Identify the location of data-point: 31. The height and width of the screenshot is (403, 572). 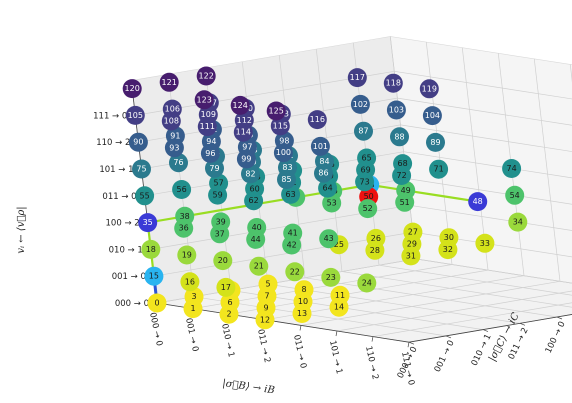
(411, 256).